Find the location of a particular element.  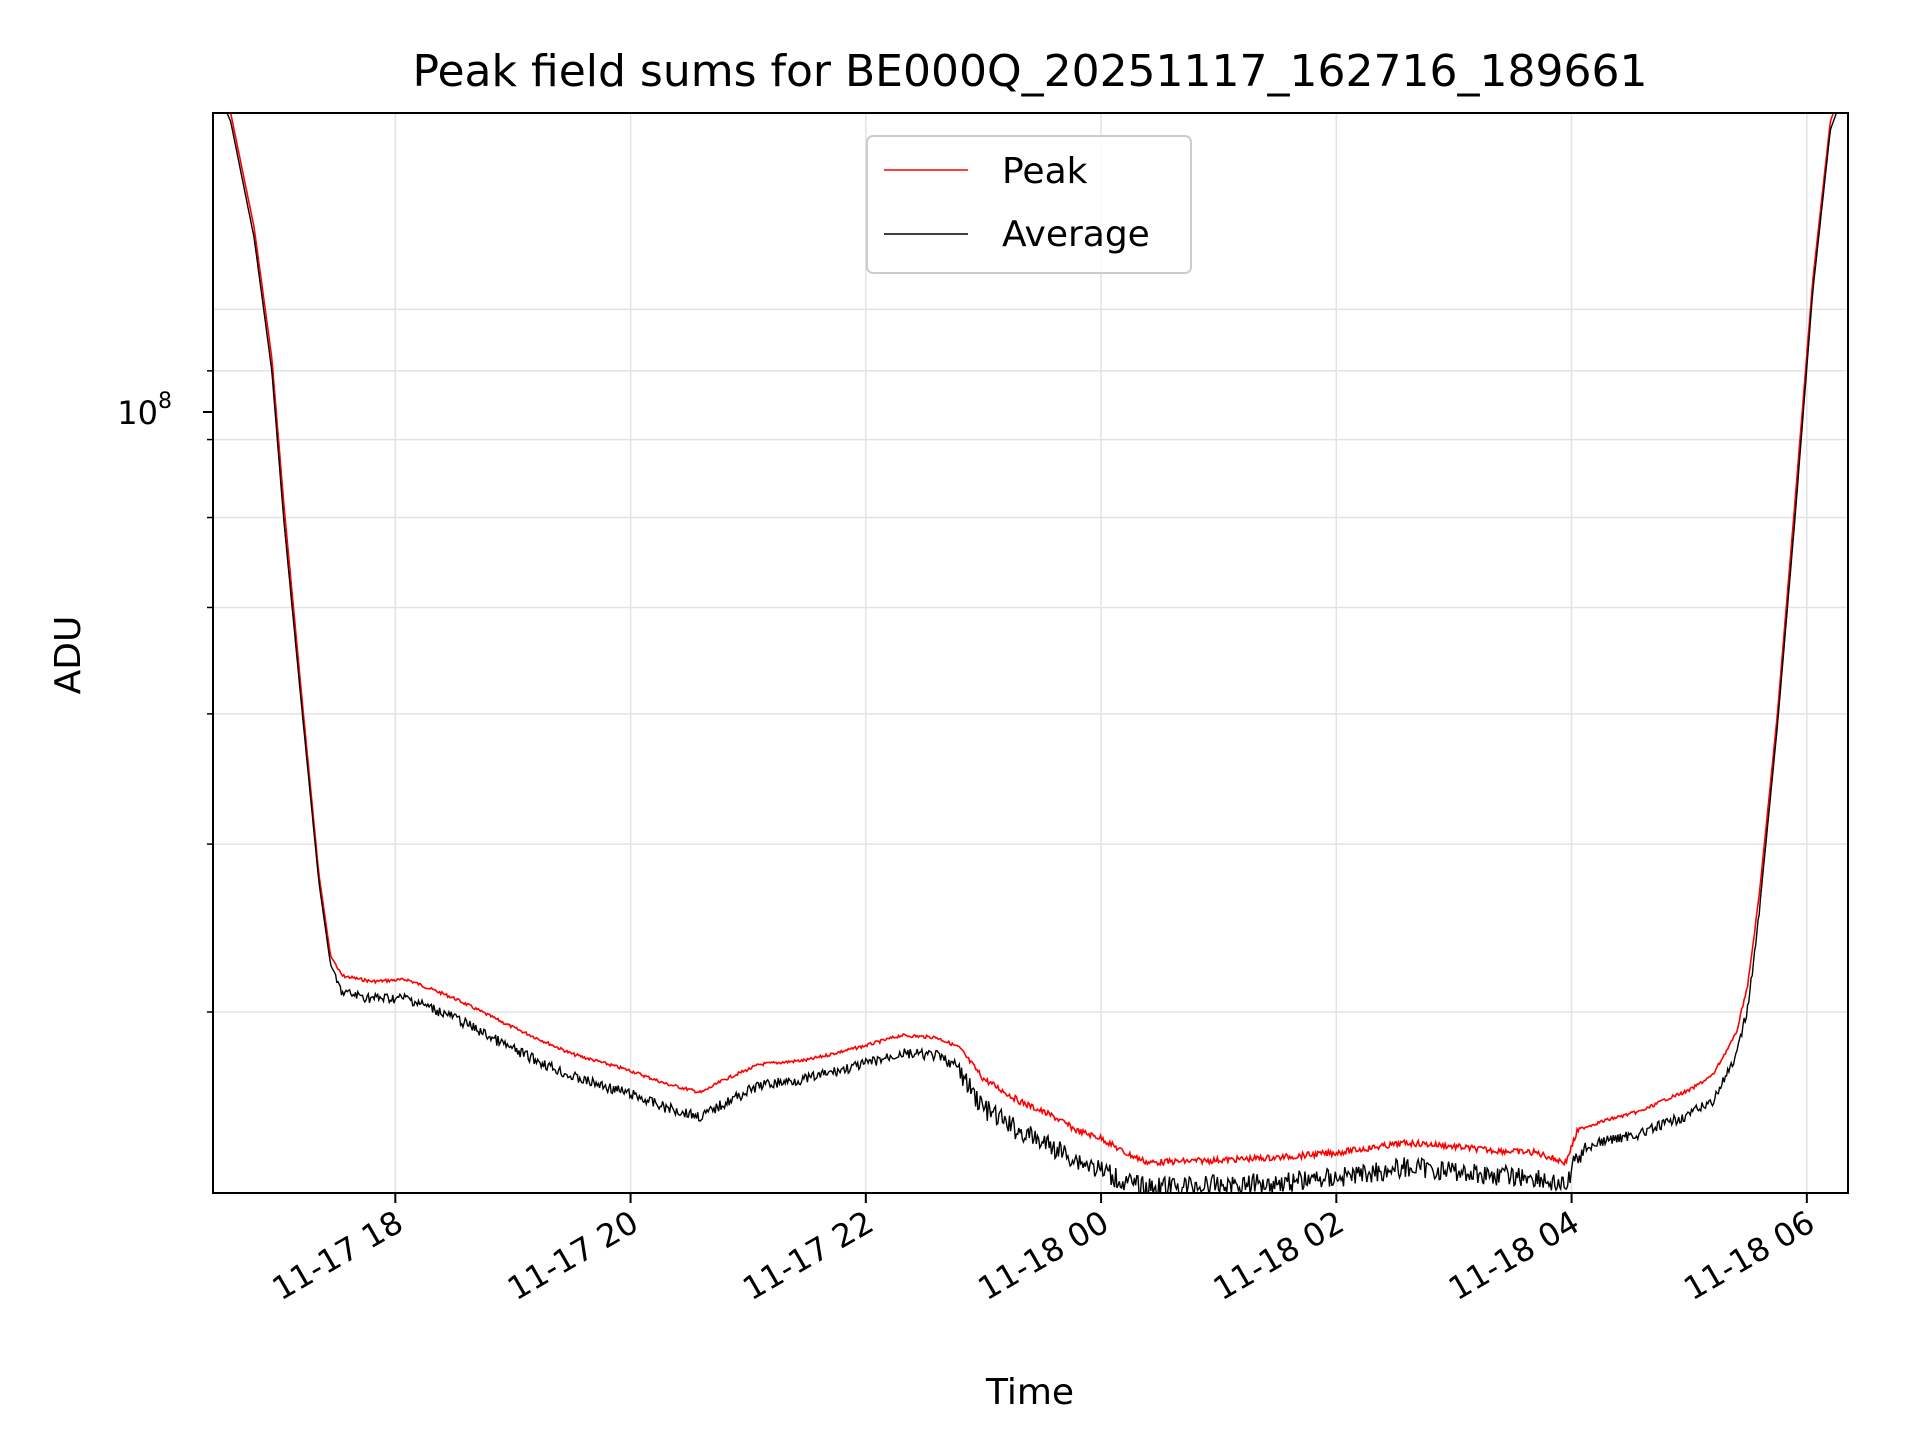

x-axis-label: Time is located at coordinates (1029, 1392).